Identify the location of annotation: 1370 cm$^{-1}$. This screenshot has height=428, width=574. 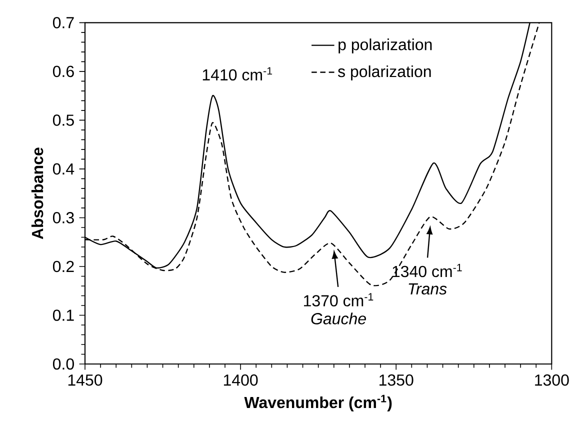
(339, 299).